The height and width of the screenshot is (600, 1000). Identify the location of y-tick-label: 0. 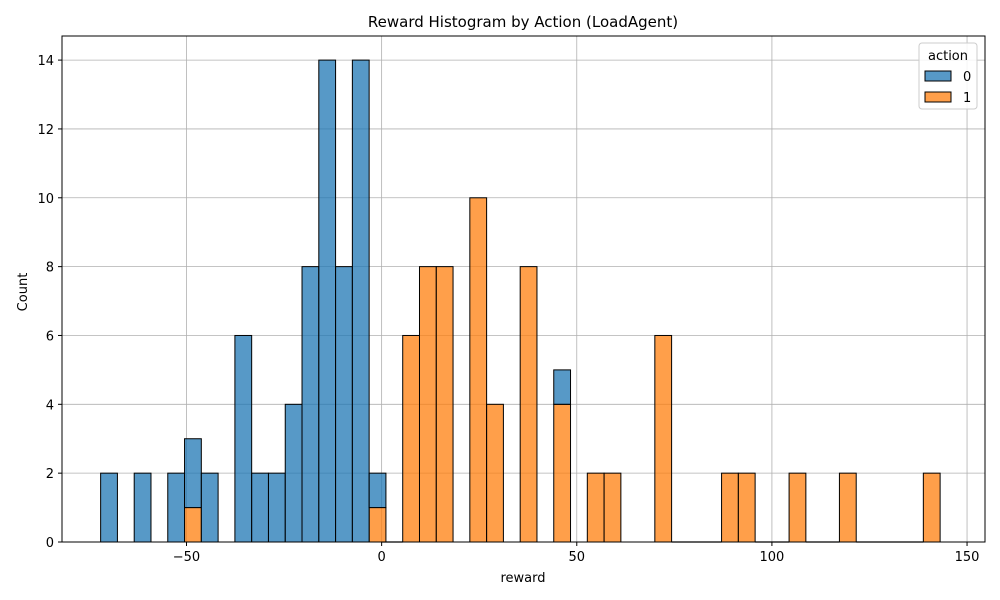
(50, 543).